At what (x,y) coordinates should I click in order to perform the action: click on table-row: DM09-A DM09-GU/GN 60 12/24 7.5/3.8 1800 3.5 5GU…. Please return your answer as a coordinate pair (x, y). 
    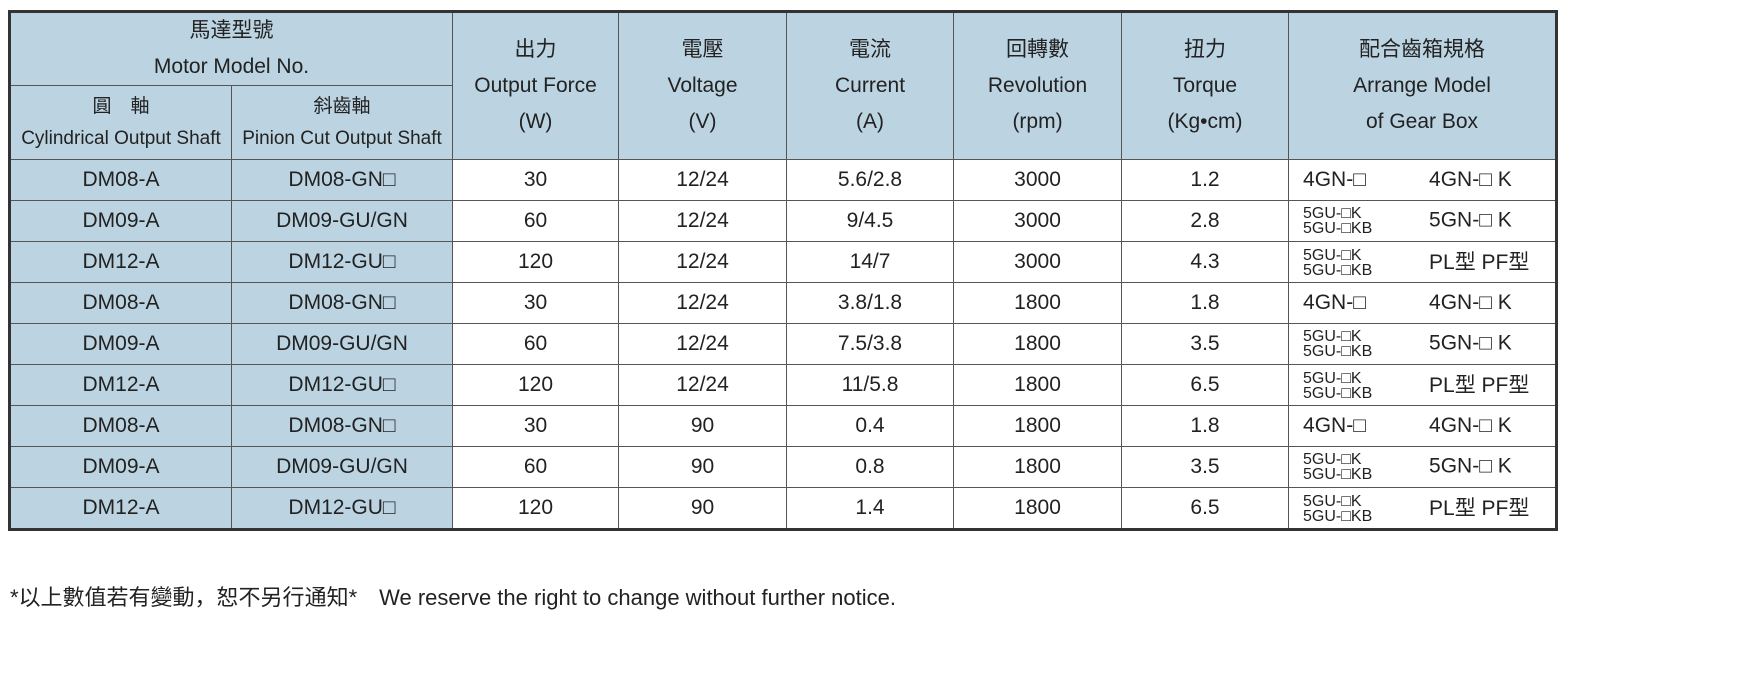
    Looking at the image, I should click on (783, 344).